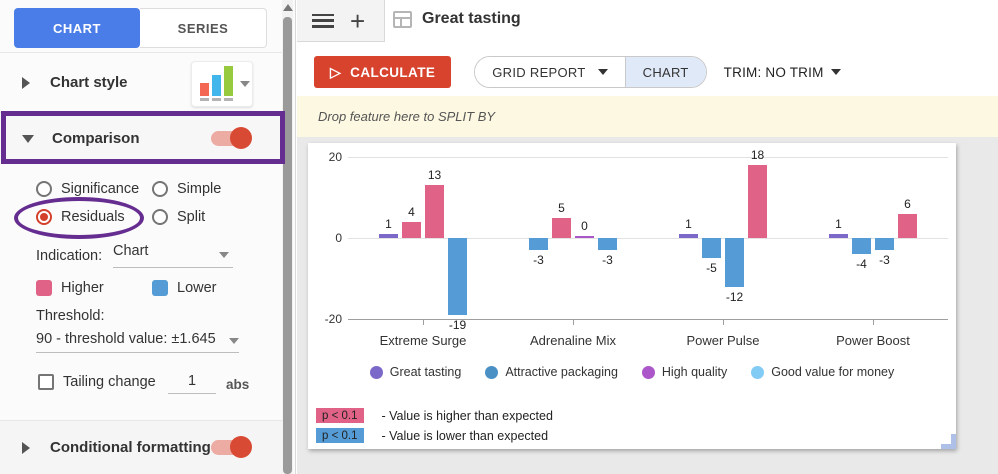  I want to click on legend-item: High quality, so click(684, 372).